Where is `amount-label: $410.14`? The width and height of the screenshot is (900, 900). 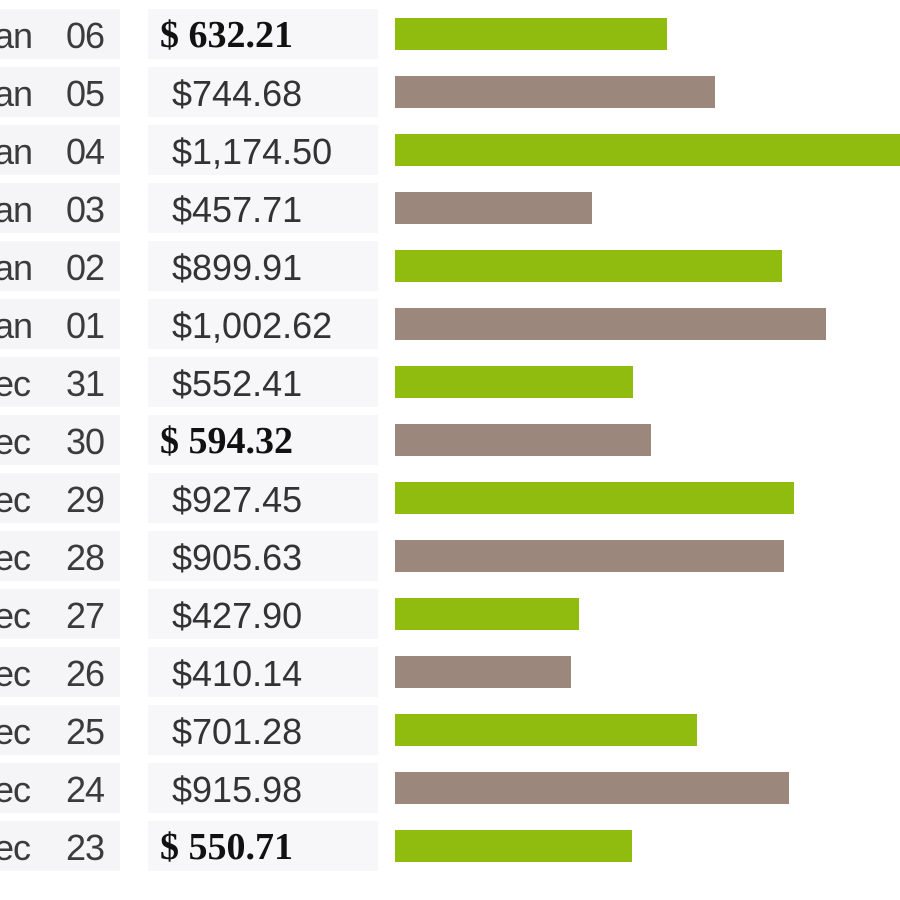
amount-label: $410.14 is located at coordinates (237, 673).